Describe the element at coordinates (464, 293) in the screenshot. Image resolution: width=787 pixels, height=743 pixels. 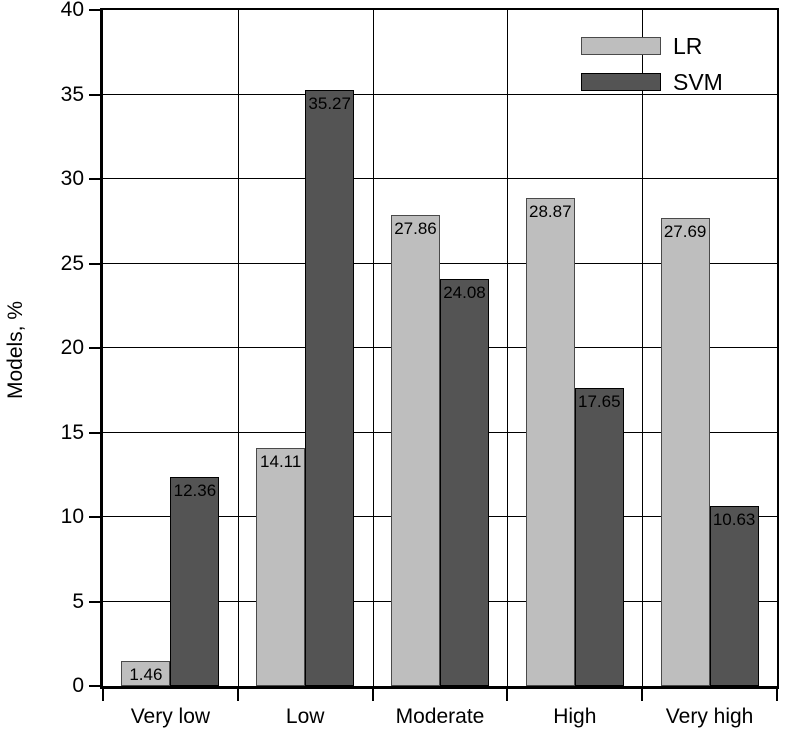
I see `bar-value-label-svm-moderate: 24.08` at that location.